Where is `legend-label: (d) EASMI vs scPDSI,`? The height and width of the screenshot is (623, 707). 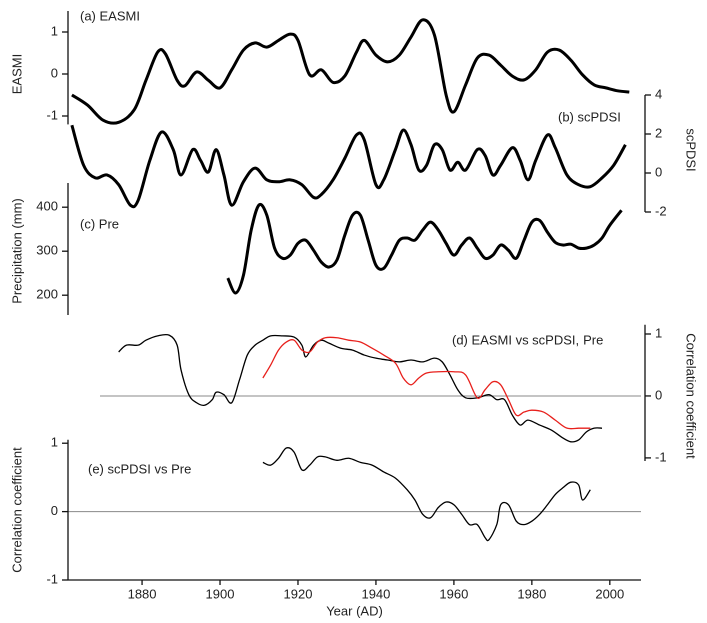
legend-label: (d) EASMI vs scPDSI, is located at coordinates (515, 339).